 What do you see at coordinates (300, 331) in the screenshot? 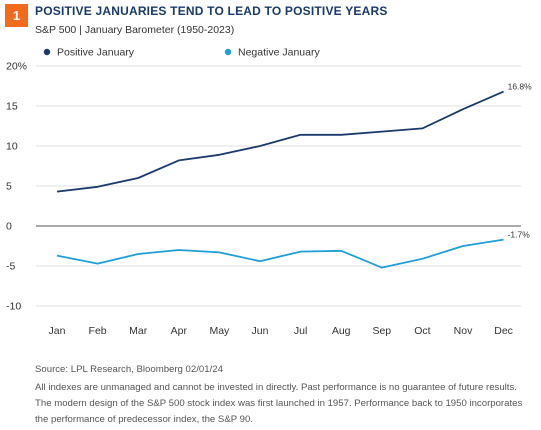
I see `x-tick-label: Jul` at bounding box center [300, 331].